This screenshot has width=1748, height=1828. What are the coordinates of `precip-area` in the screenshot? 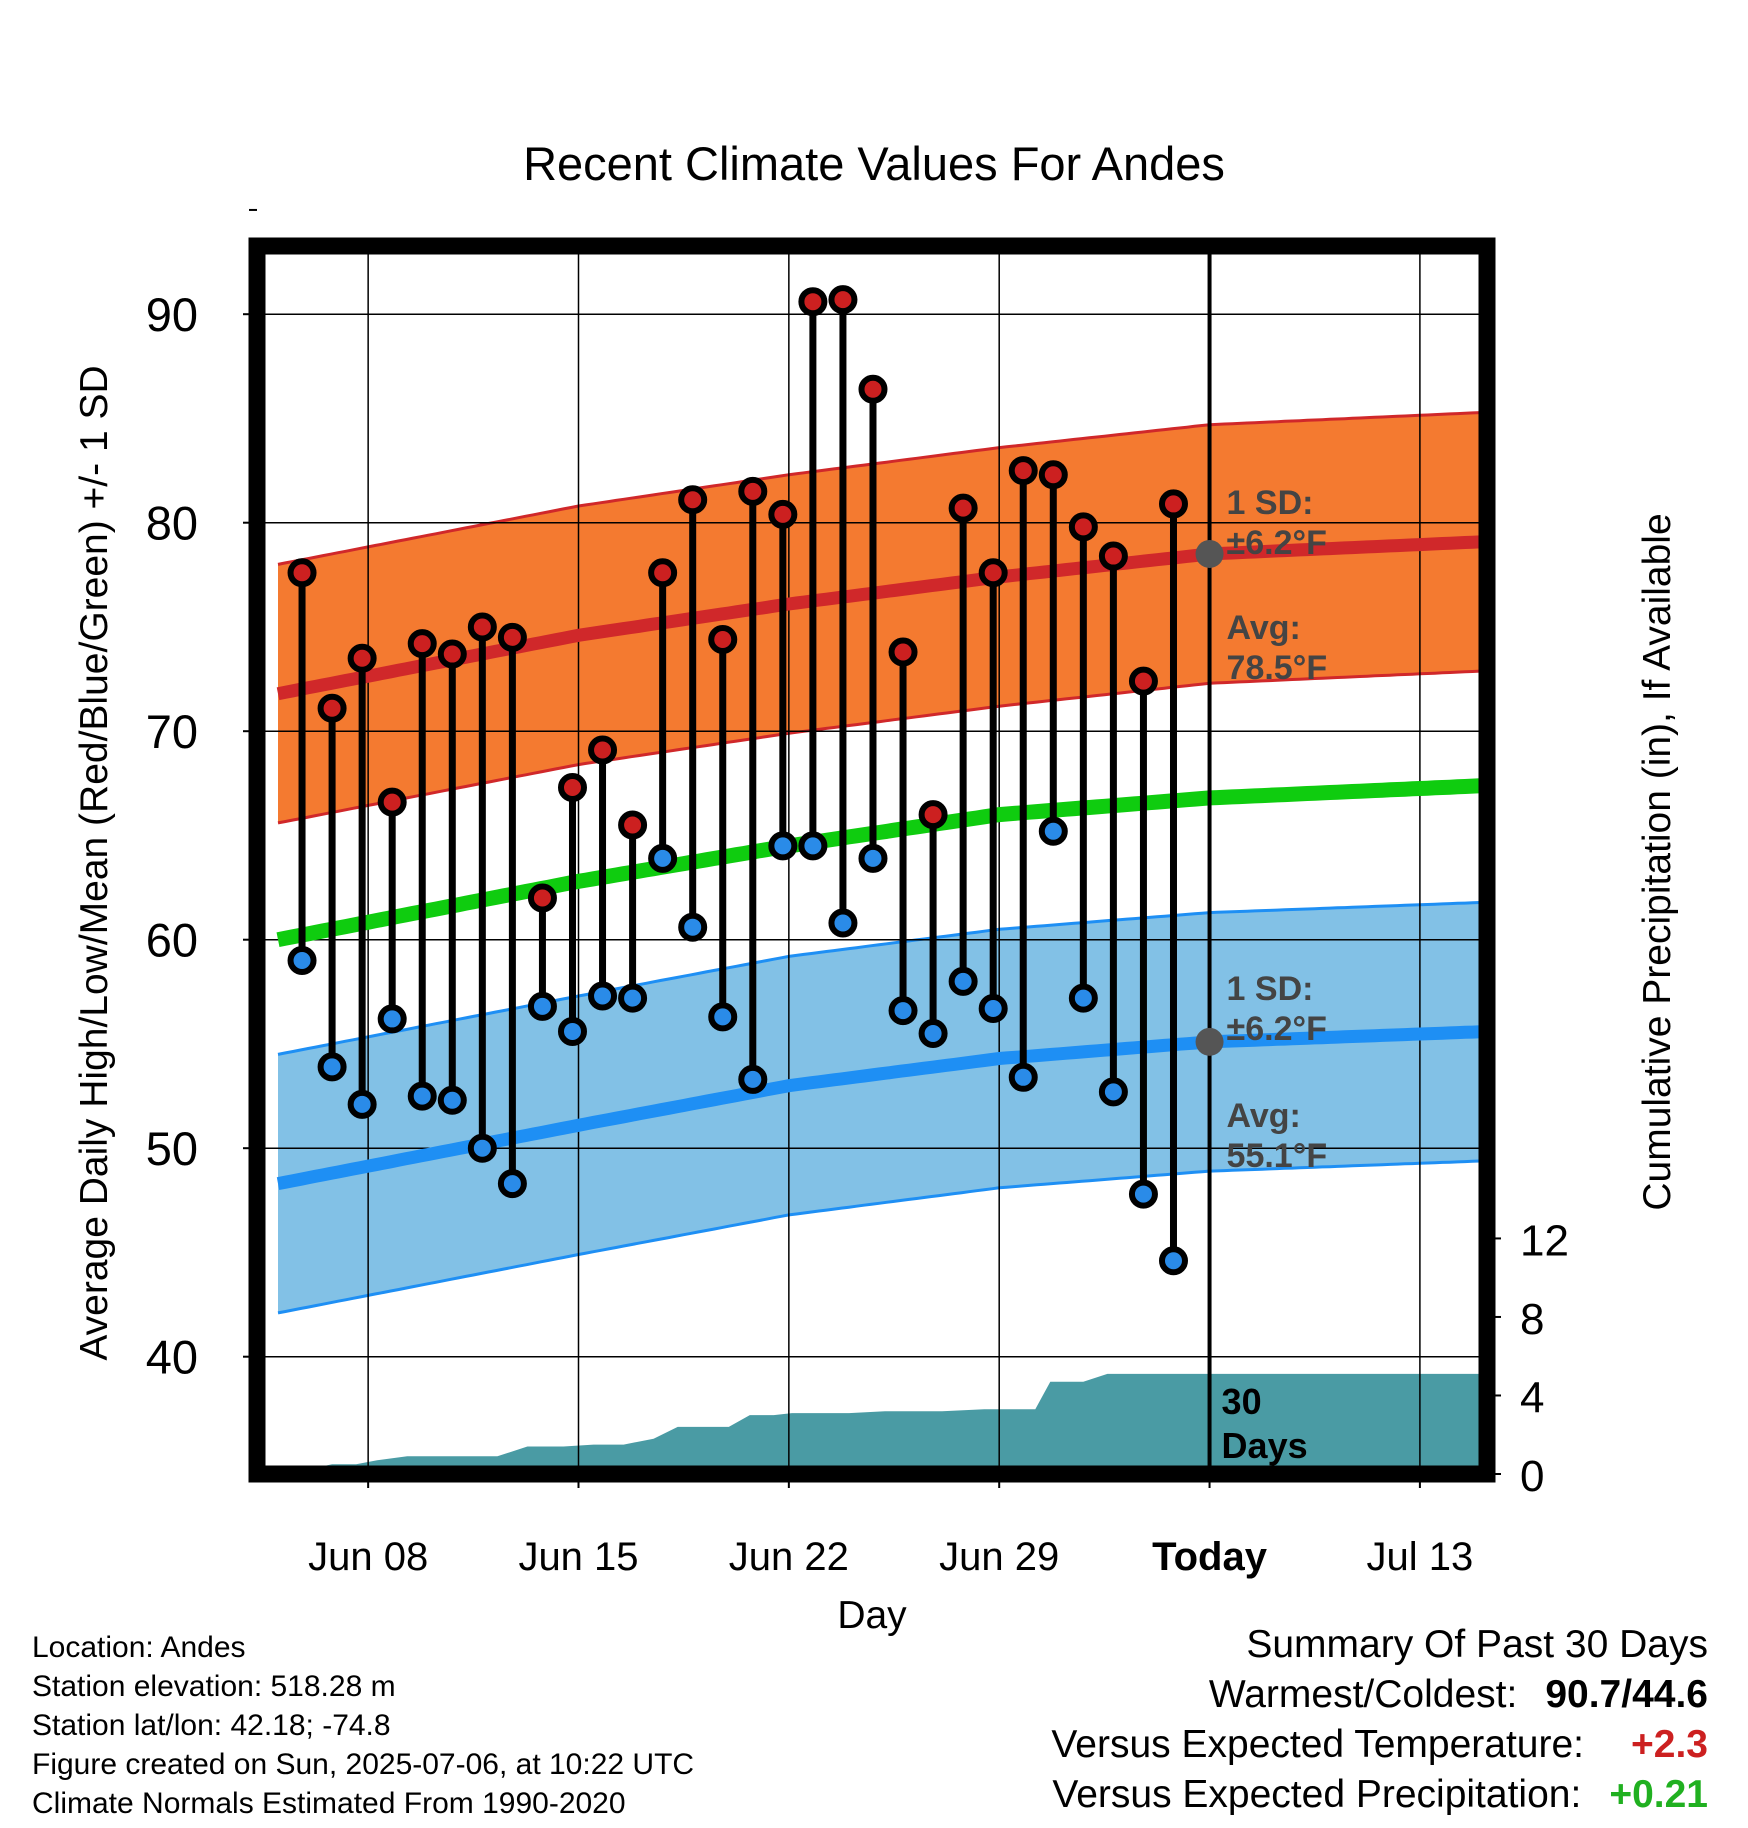 It's located at (887, 1423).